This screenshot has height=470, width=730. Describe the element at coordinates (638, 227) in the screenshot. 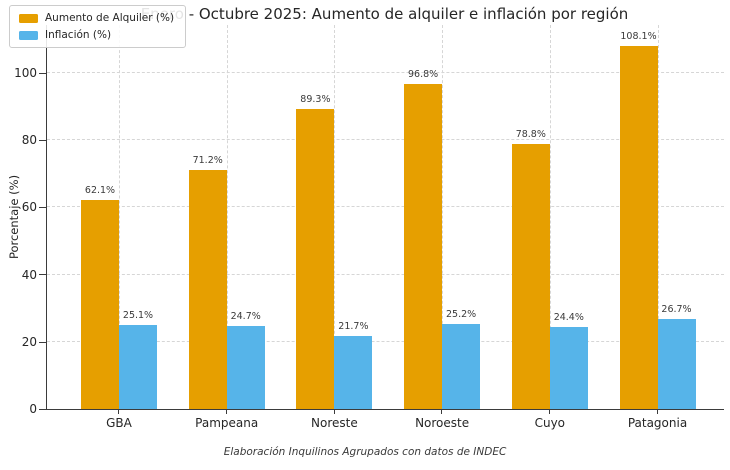

I see `bar-alquiler-patagonia` at that location.